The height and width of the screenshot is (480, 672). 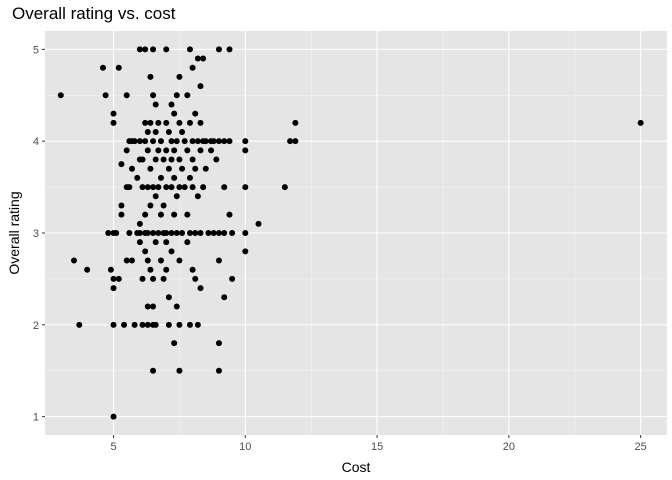 I want to click on y-axis-title: Overall rating, so click(x=14, y=232).